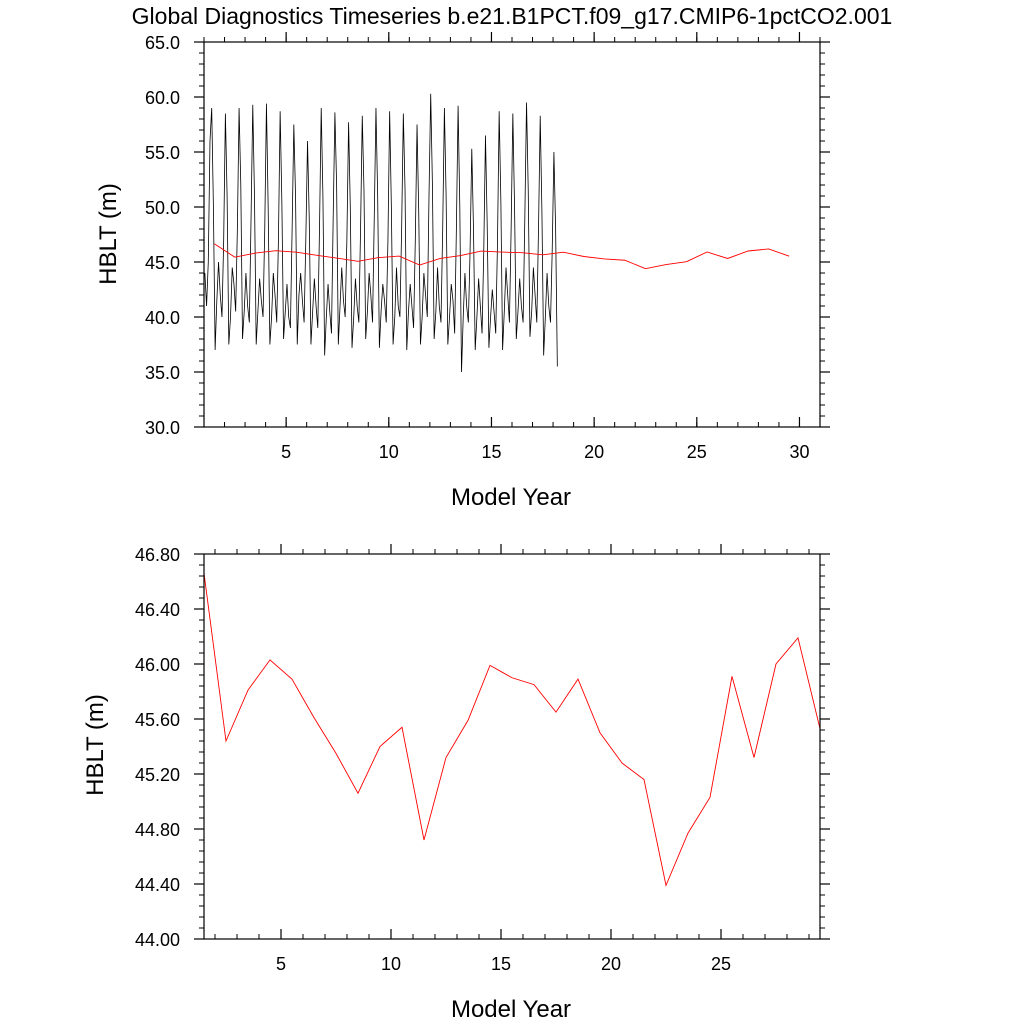 The height and width of the screenshot is (1029, 1024). Describe the element at coordinates (162, 98) in the screenshot. I see `y-tick-label: 60.0` at that location.